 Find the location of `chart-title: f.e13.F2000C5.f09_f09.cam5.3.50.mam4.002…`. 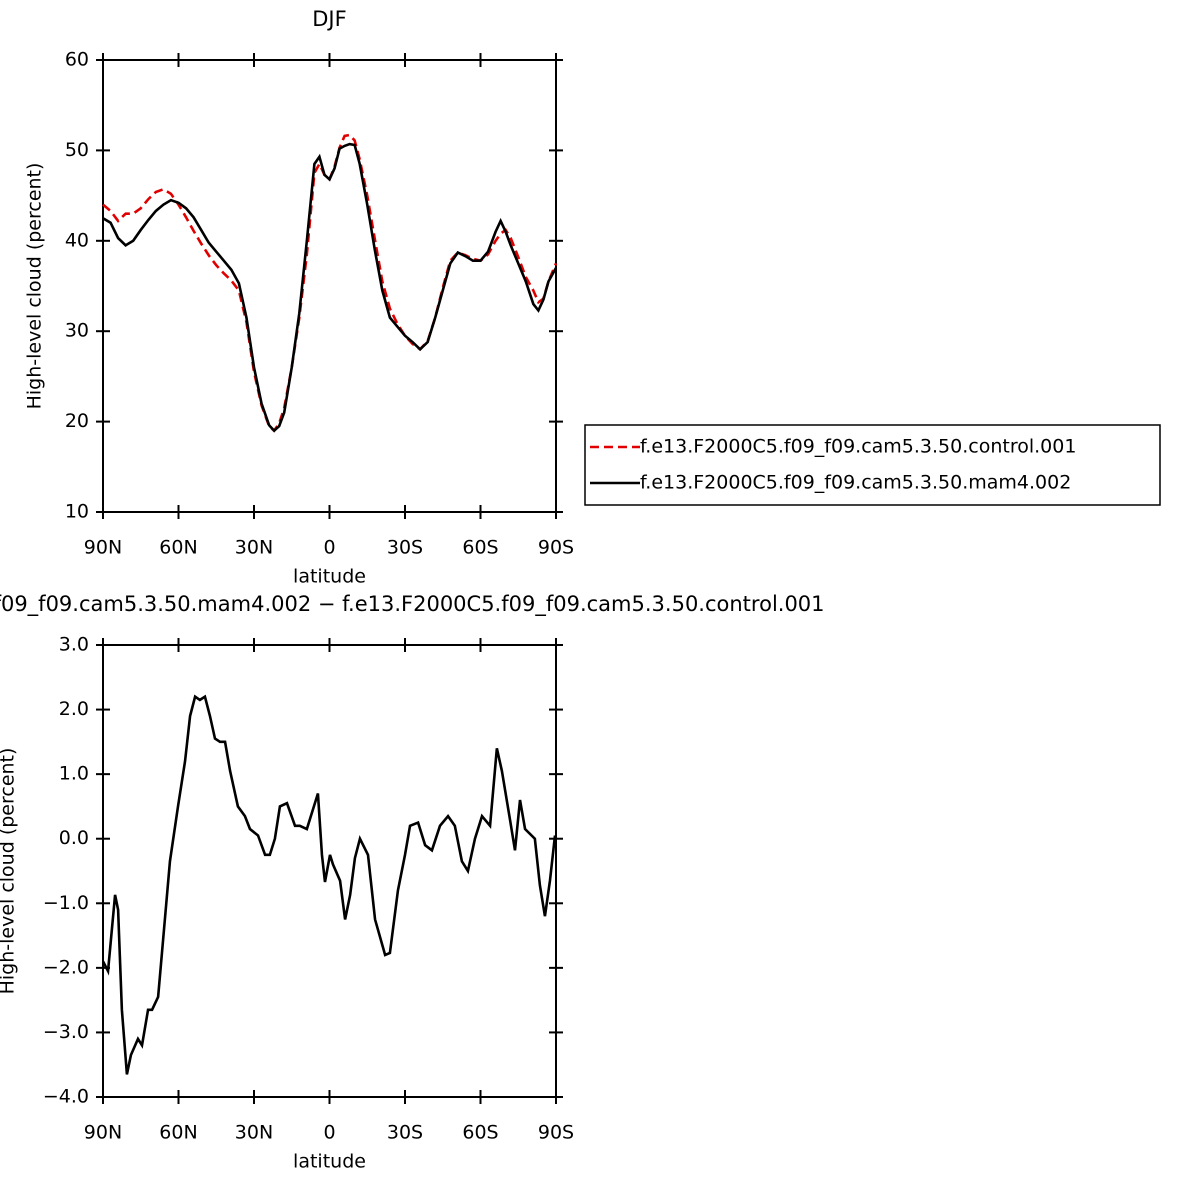

chart-title: f.e13.F2000C5.f09_f09.cam5.3.50.mam4.002… is located at coordinates (412, 604).